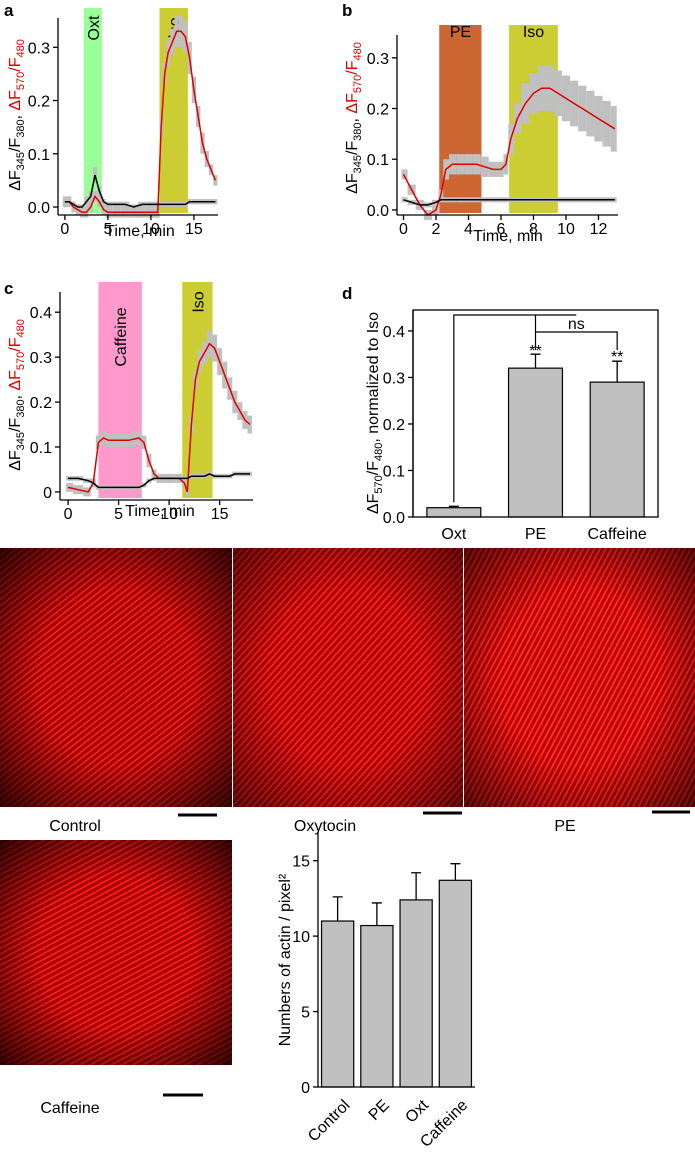 This screenshot has width=695, height=1154. What do you see at coordinates (305, 1013) in the screenshot?
I see `y-tick-label: 5` at bounding box center [305, 1013].